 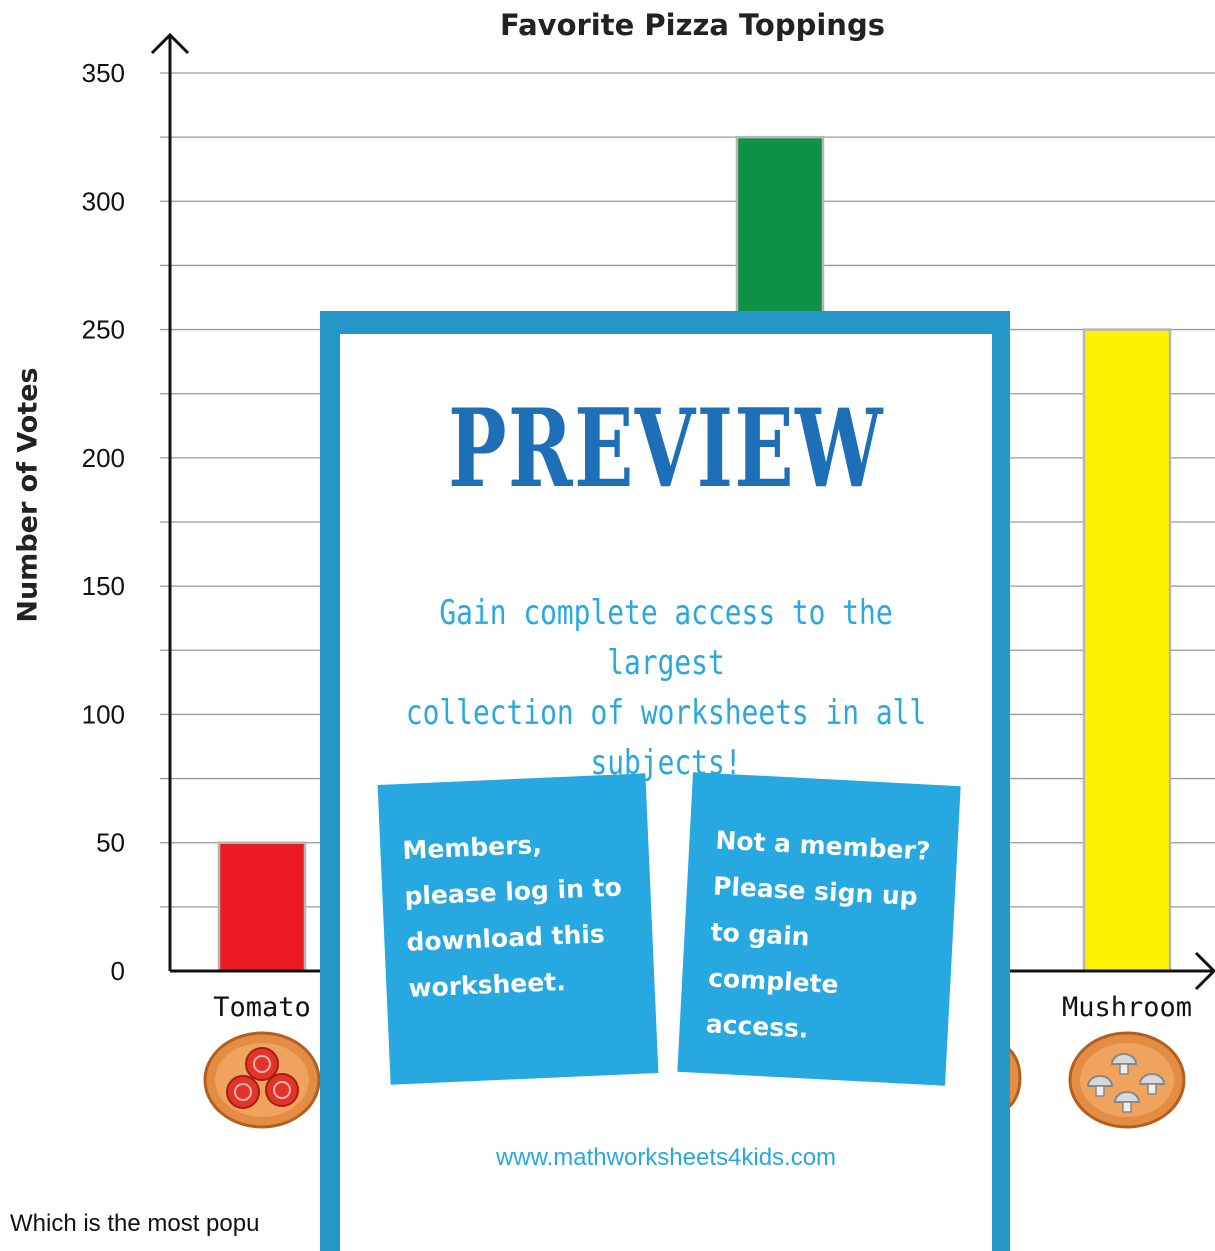 What do you see at coordinates (103, 201) in the screenshot?
I see `y-tick-label: 300` at bounding box center [103, 201].